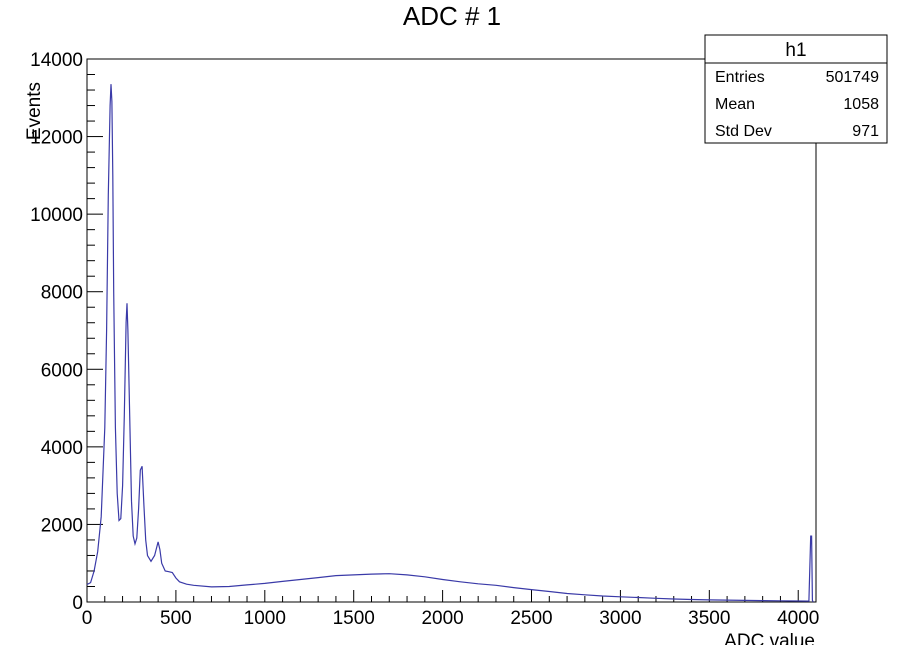  I want to click on stats-box: h1 Entries 501749 Mean 1058 Std Dev 971, so click(796, 89).